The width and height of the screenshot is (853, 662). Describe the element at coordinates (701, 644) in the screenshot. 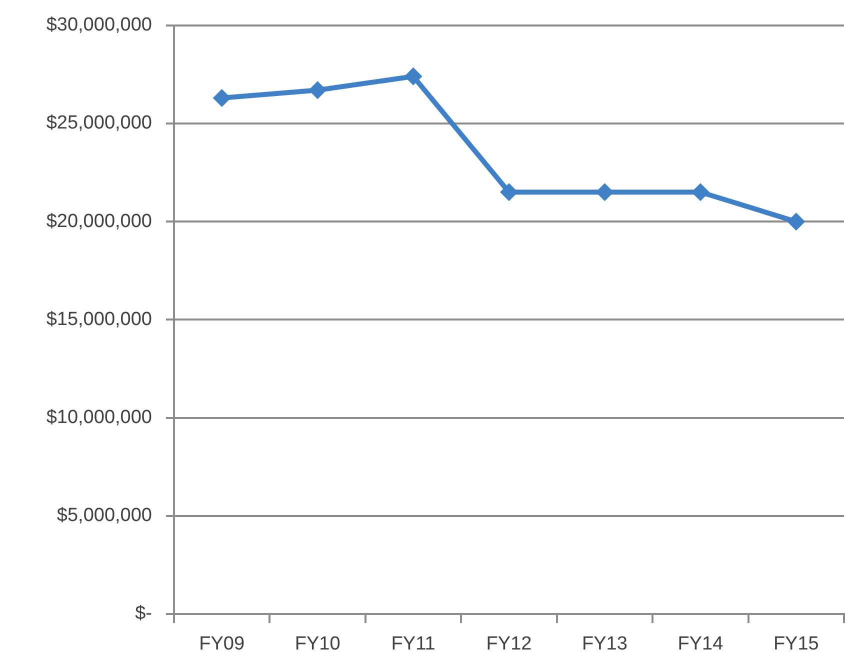

I see `x-tick-label: FY14` at that location.